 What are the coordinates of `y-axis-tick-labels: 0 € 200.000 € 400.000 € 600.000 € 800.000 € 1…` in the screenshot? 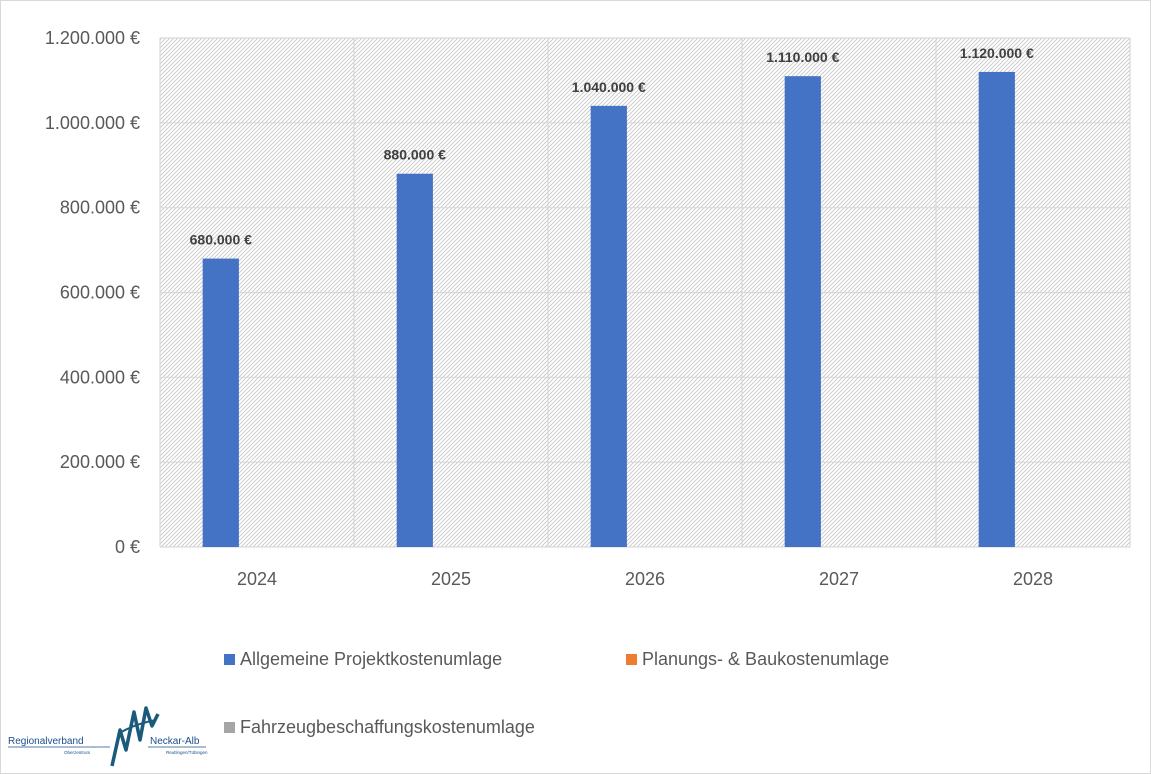 It's located at (92, 292).